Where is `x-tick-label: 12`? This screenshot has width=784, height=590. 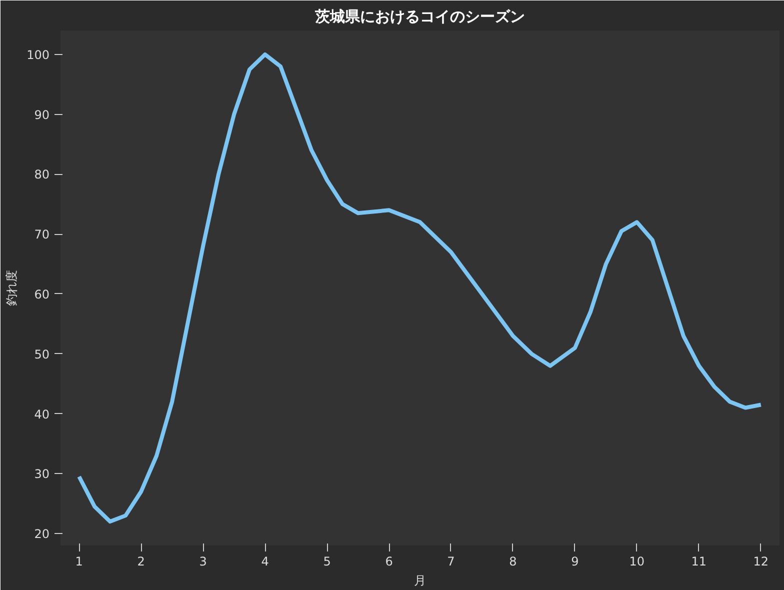 x-tick-label: 12 is located at coordinates (761, 561).